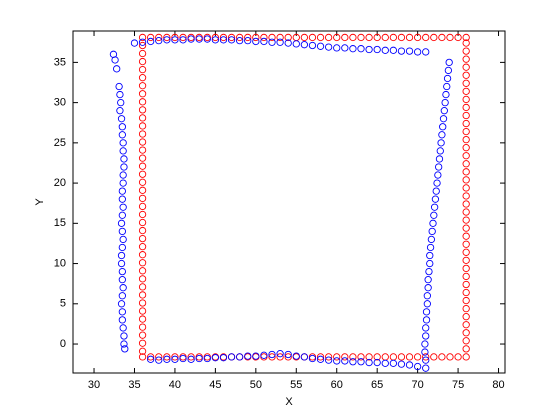 This screenshot has width=560, height=420. What do you see at coordinates (498, 385) in the screenshot?
I see `x-tick-label: 80` at bounding box center [498, 385].